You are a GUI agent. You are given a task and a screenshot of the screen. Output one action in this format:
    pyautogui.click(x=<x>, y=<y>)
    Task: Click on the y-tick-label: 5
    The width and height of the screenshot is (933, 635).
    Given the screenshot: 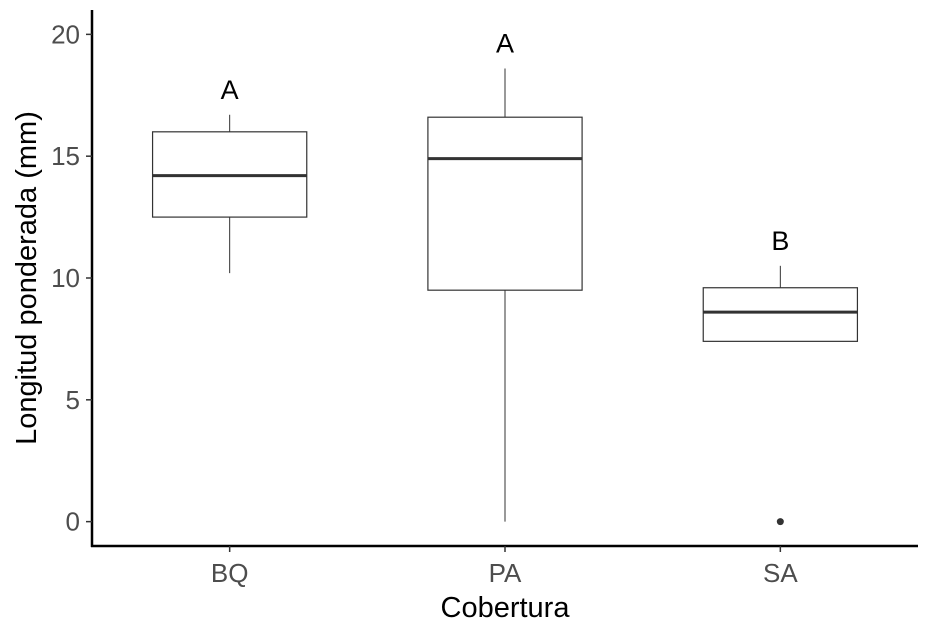 What is the action you would take?
    pyautogui.click(x=73, y=400)
    